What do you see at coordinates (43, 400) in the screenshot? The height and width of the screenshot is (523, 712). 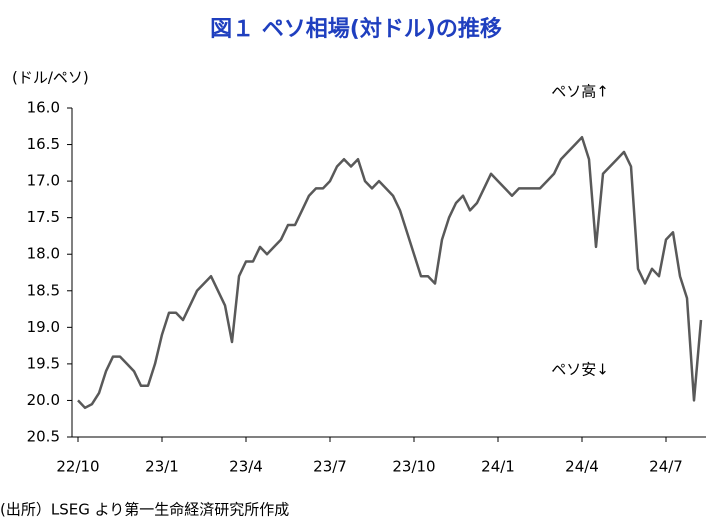 I see `y-tick-label: 20.0` at bounding box center [43, 400].